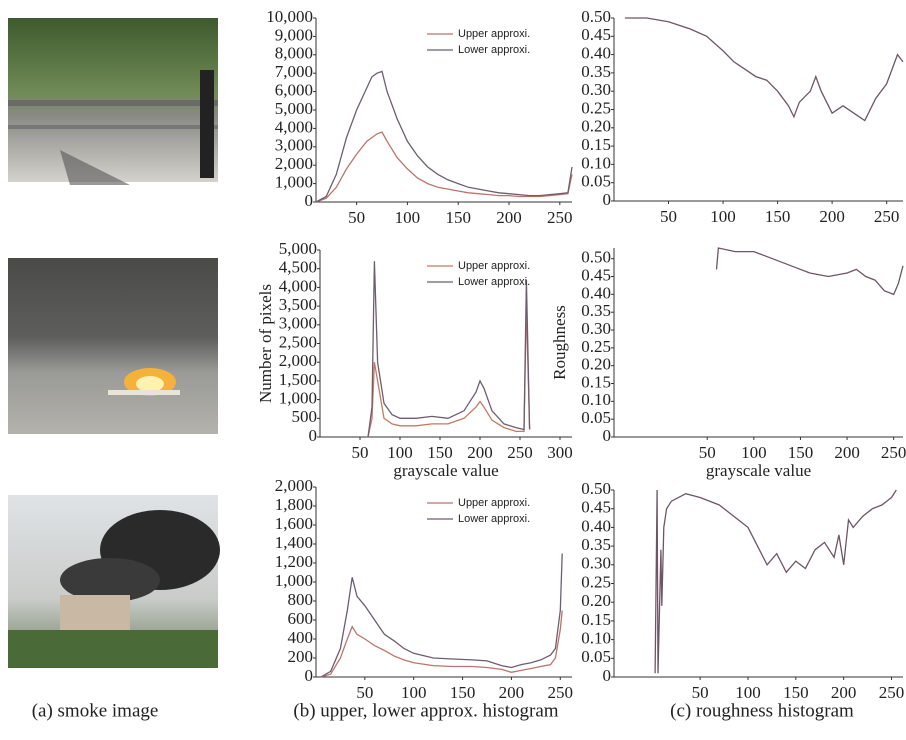 This screenshot has width=906, height=740. What do you see at coordinates (113, 101) in the screenshot?
I see `smoke-photo` at bounding box center [113, 101].